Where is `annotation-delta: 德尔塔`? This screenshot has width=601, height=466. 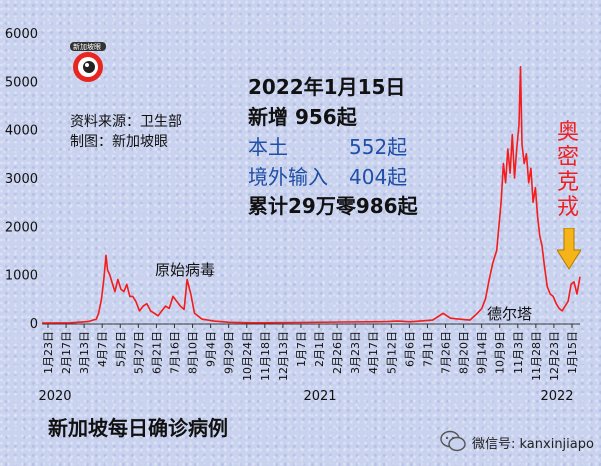 annotation-delta: 德尔塔 is located at coordinates (510, 314).